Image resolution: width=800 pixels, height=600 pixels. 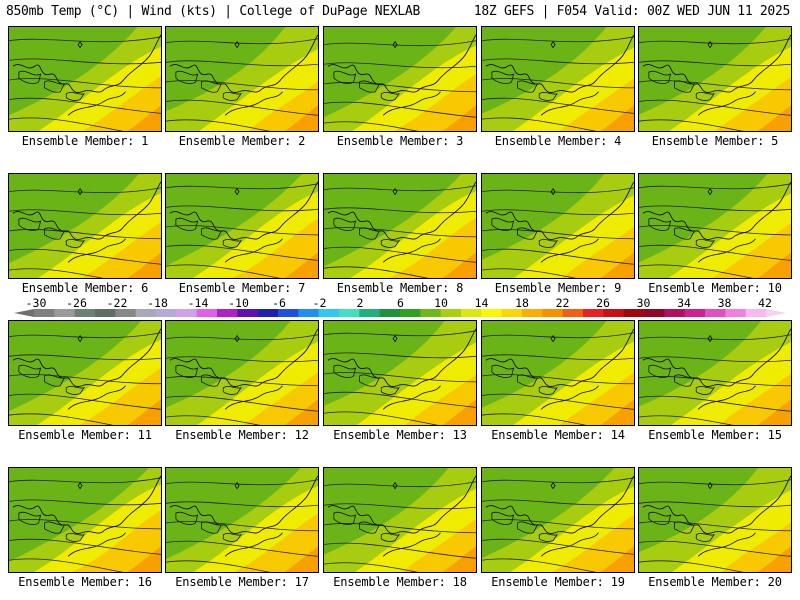 What do you see at coordinates (643, 303) in the screenshot?
I see `colorbar-tick-label: 30` at bounding box center [643, 303].